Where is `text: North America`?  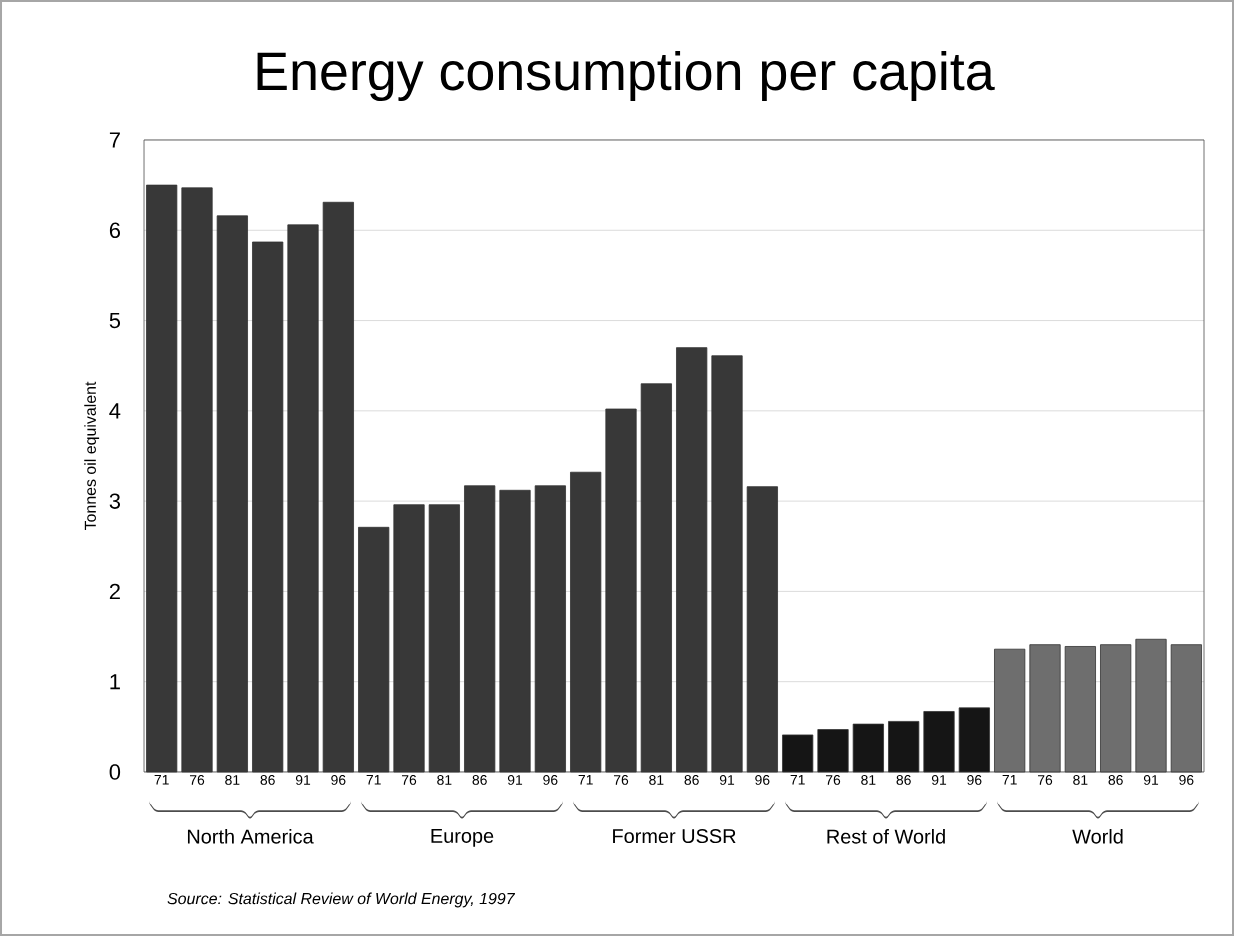
text: North America is located at coordinates (250, 836).